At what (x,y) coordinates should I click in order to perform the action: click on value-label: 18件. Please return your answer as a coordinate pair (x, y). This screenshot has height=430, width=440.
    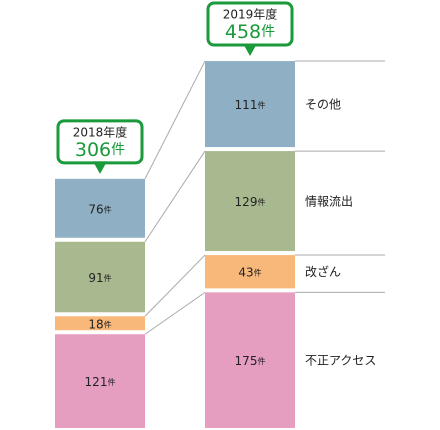
    Looking at the image, I should click on (99, 324).